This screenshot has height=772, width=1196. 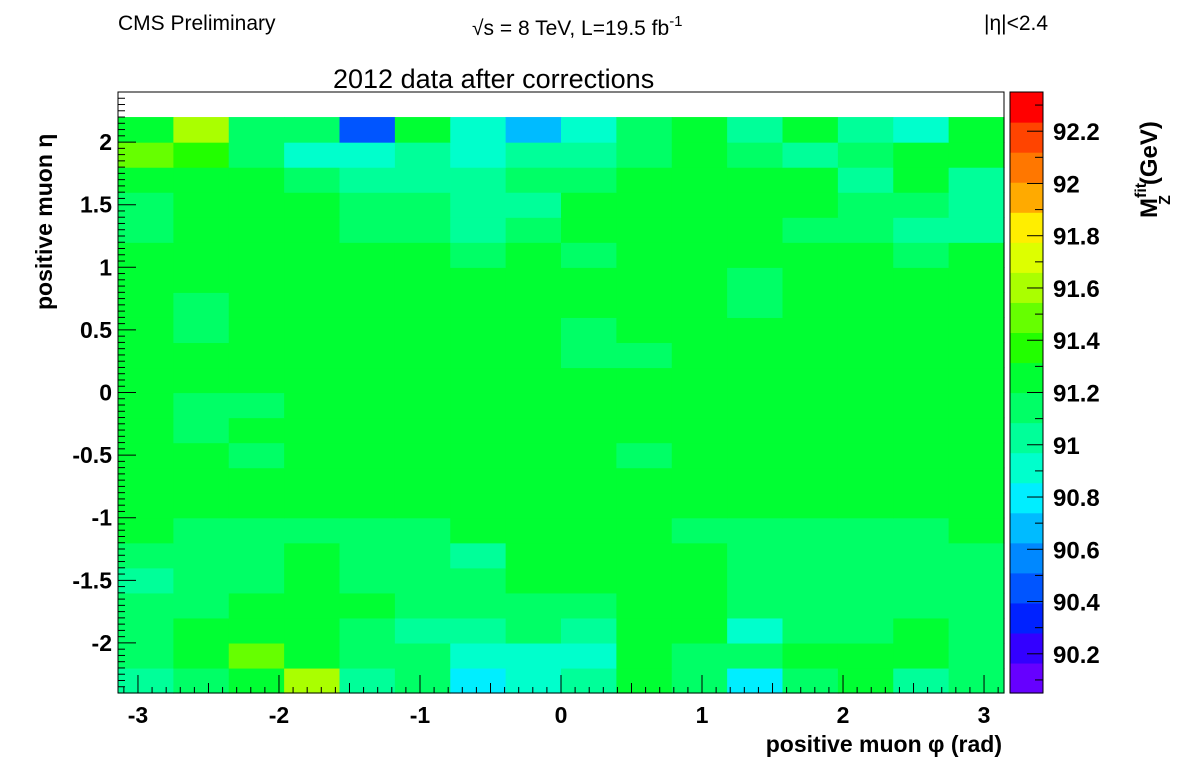 I want to click on x-axis-label: positive muon φ (rad), so click(x=884, y=744).